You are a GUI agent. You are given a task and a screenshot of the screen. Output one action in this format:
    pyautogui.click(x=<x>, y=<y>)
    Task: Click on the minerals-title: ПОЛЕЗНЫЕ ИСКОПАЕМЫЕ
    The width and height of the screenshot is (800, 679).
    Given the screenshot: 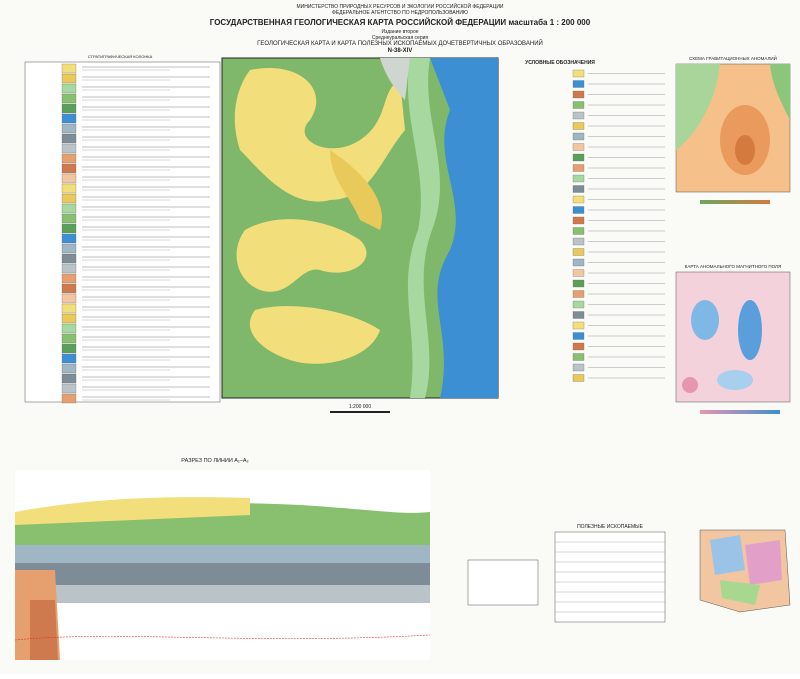 What is the action you would take?
    pyautogui.click(x=610, y=527)
    